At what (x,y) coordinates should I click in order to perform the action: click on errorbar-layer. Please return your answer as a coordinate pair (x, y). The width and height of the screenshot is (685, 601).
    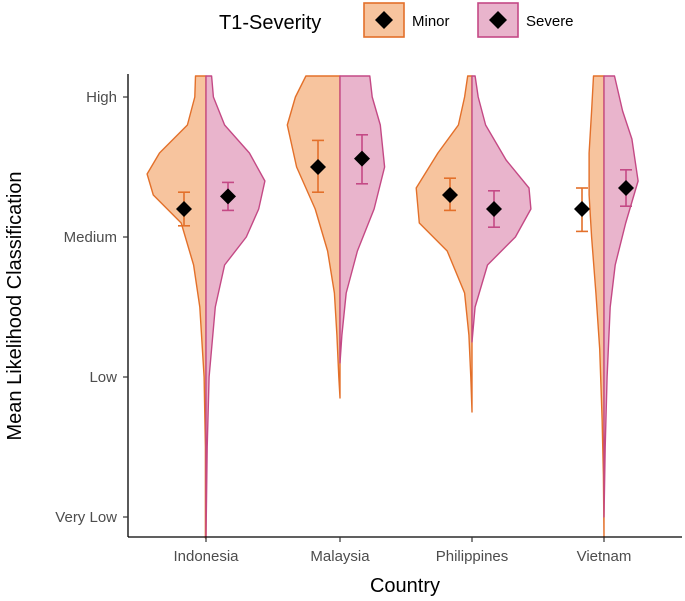
    Looking at the image, I should click on (405, 183).